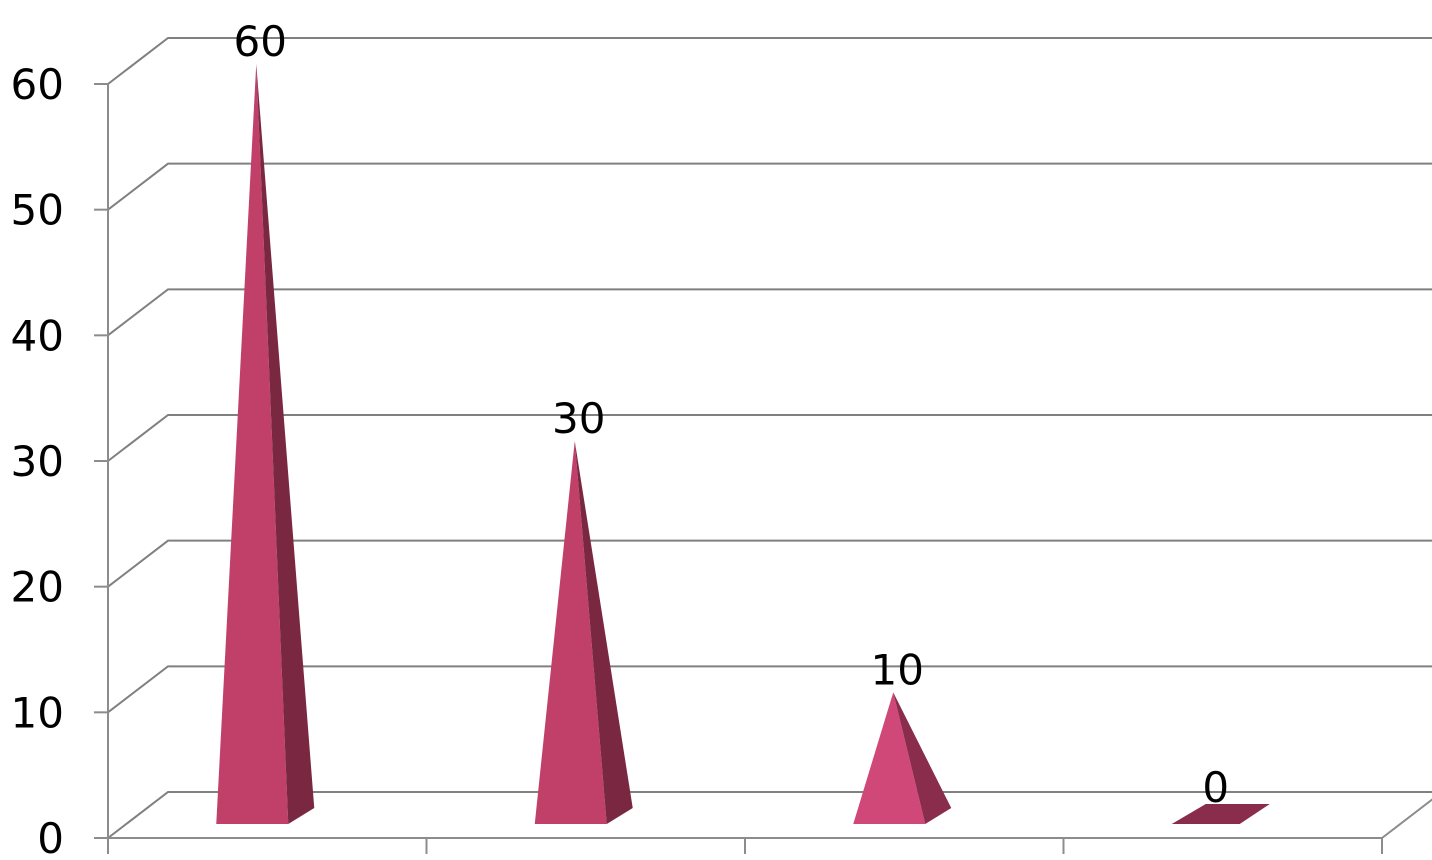 The width and height of the screenshot is (1432, 860). I want to click on data-label: 30, so click(578, 418).